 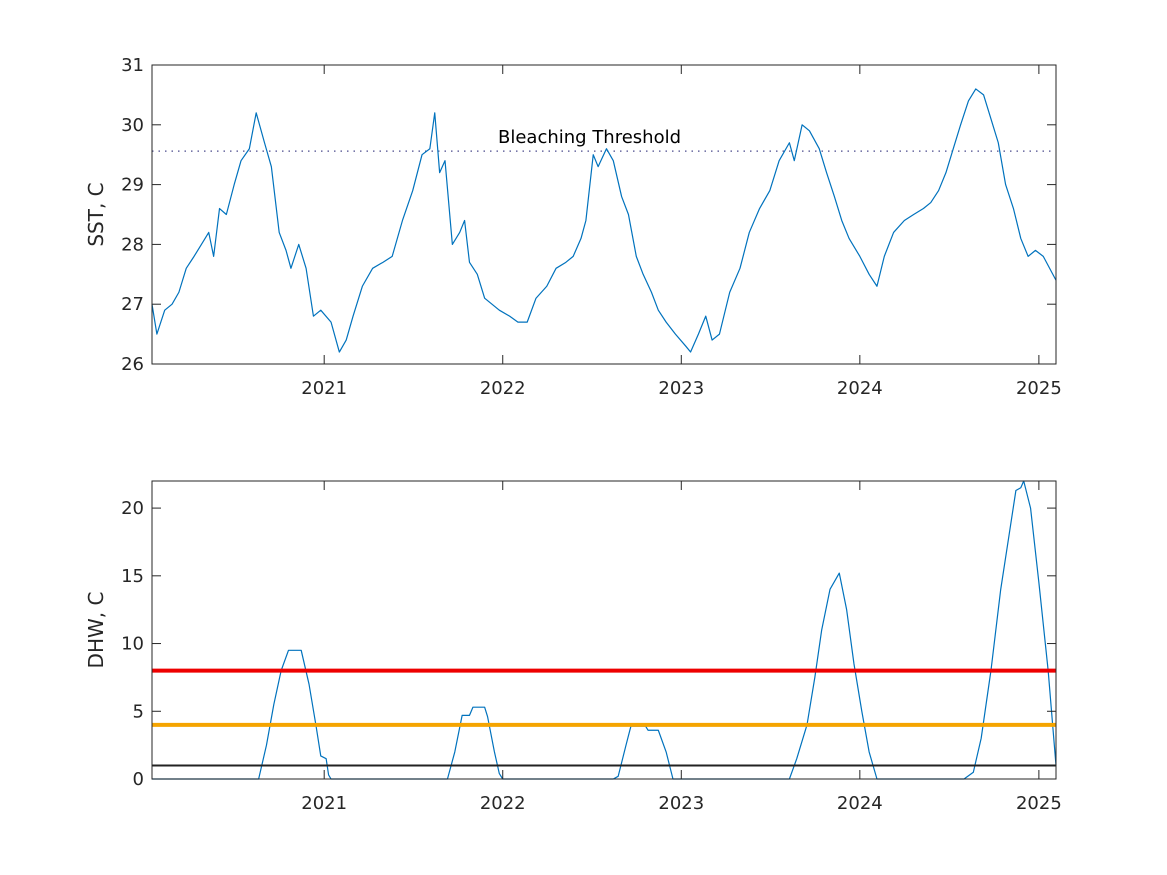 I want to click on dhw-x-tick-label: 2024, so click(x=860, y=803).